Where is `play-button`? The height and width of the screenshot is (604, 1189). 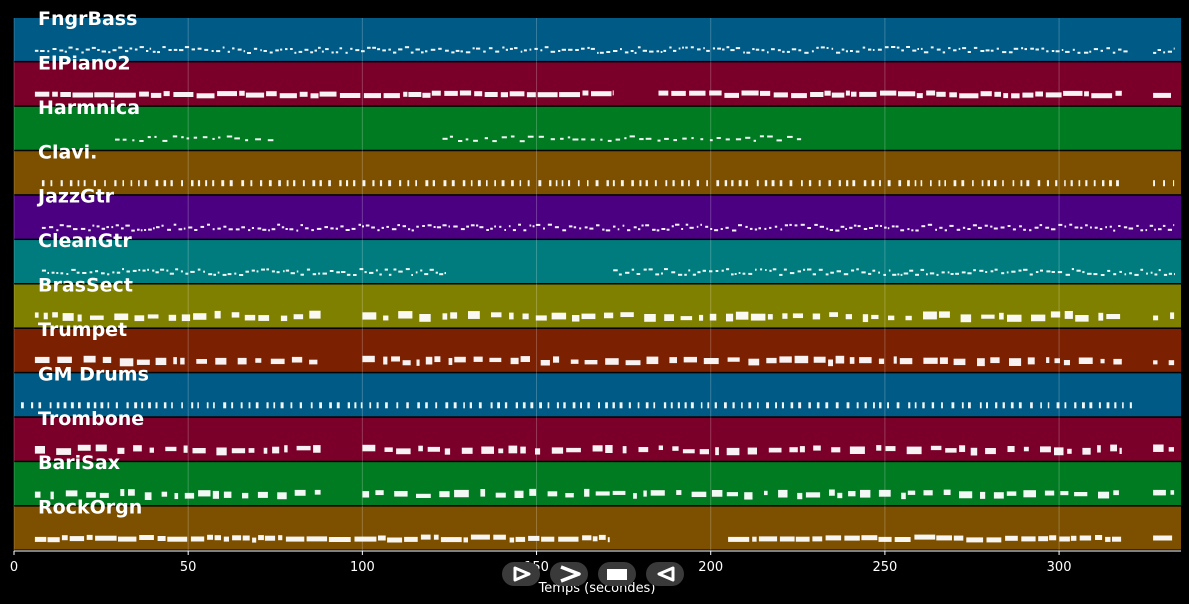 play-button is located at coordinates (521, 574).